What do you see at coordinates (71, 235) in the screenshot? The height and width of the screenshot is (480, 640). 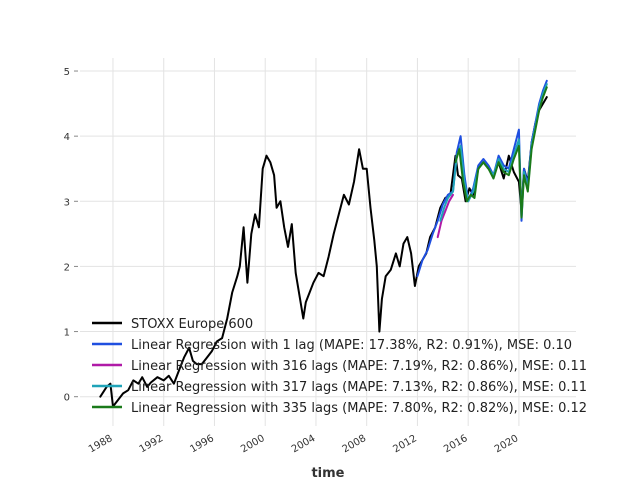 I see `y-axis-ticks: 0 1 2 3 4 5` at bounding box center [71, 235].